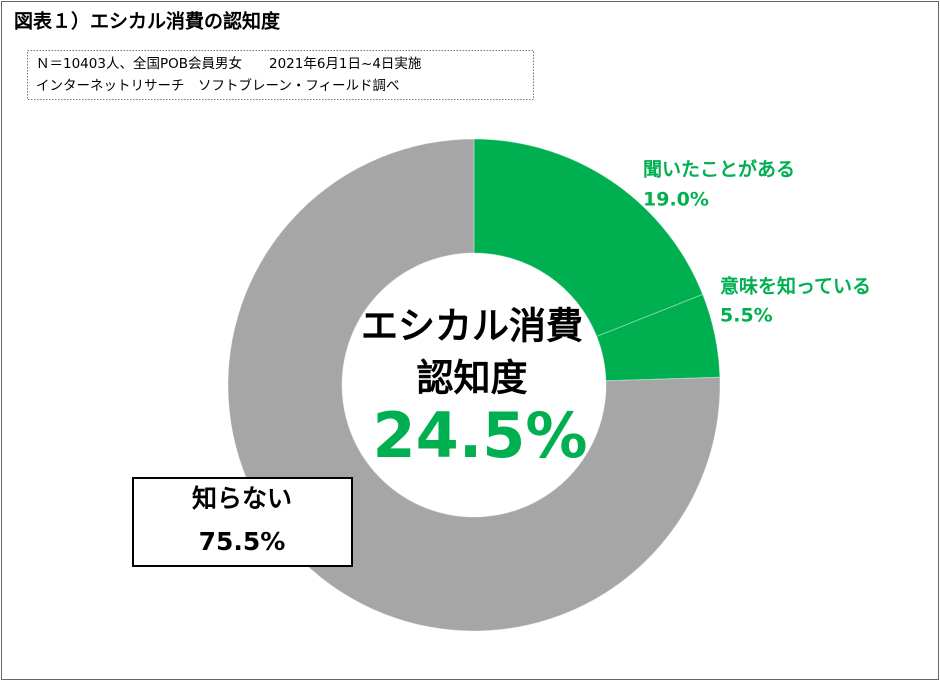  Describe the element at coordinates (242, 522) in the screenshot. I see `label-box` at that location.